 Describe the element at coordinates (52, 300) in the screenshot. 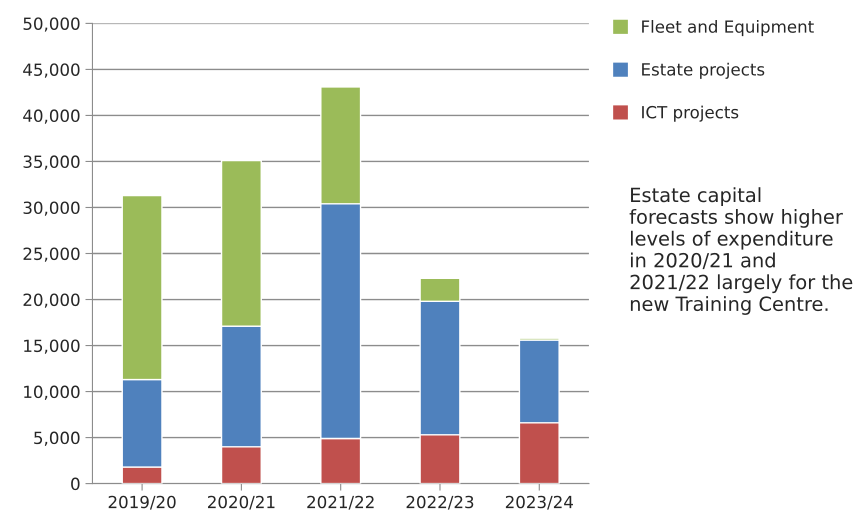

I see `y-tick-label: 20,000` at that location.